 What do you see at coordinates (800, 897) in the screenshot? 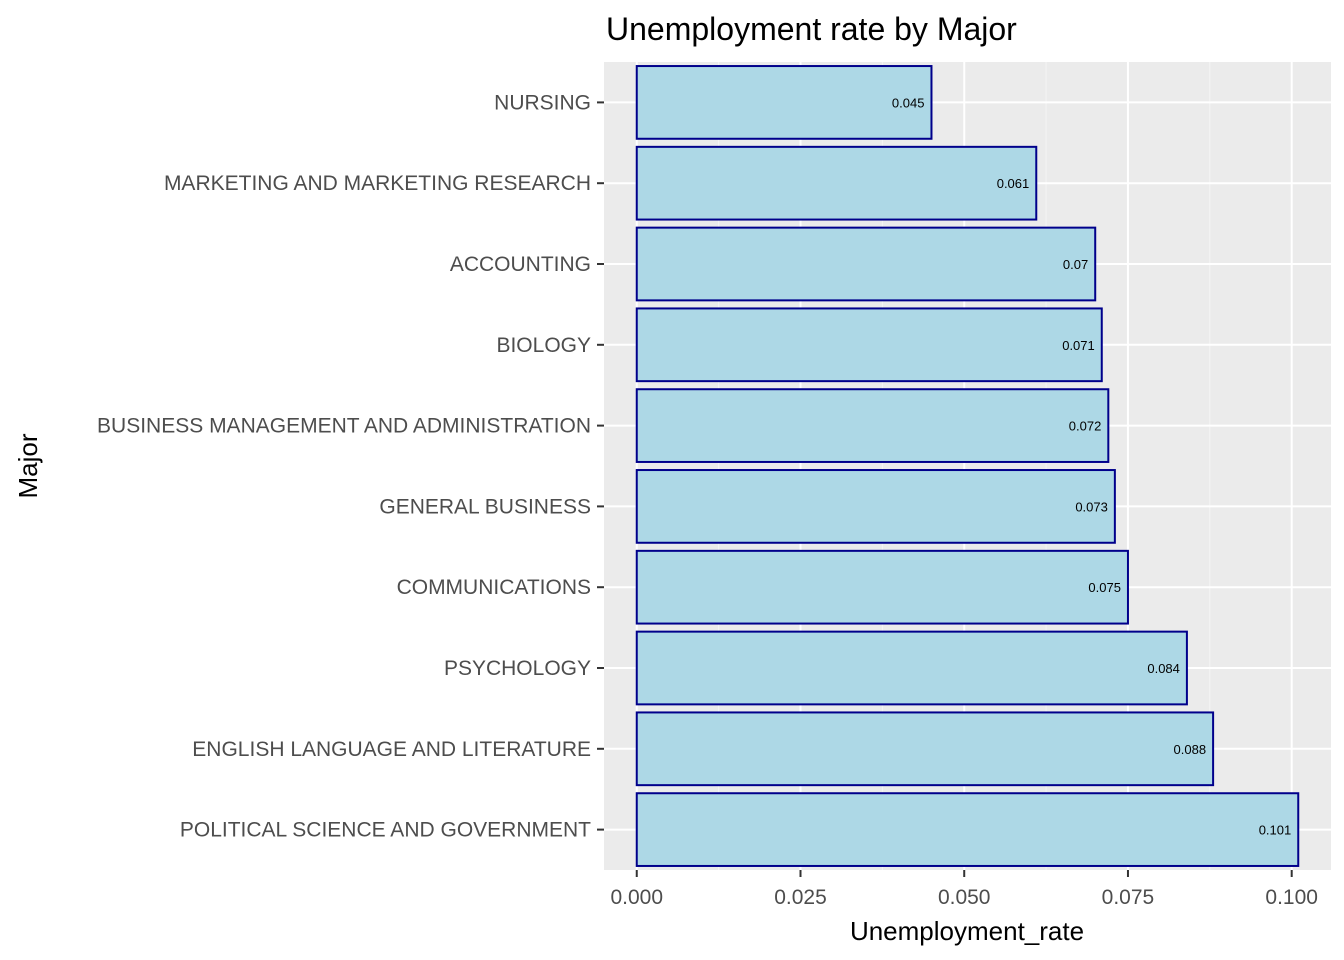
I see `x-tick-label: 0.025` at bounding box center [800, 897].